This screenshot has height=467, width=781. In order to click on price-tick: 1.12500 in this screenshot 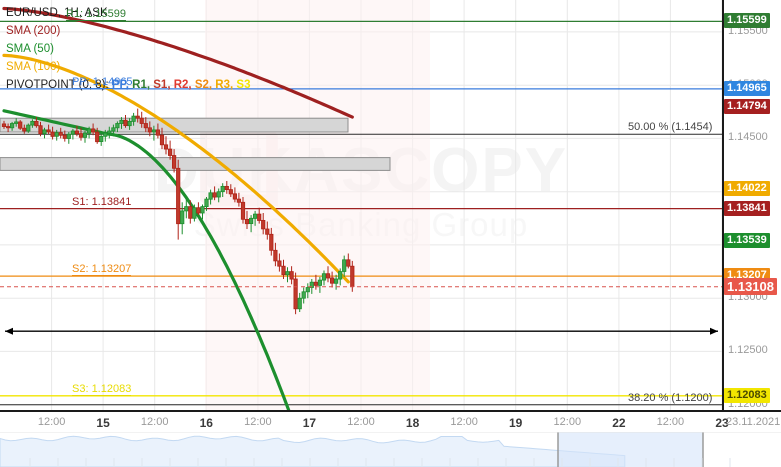, I will do `click(748, 350)`.